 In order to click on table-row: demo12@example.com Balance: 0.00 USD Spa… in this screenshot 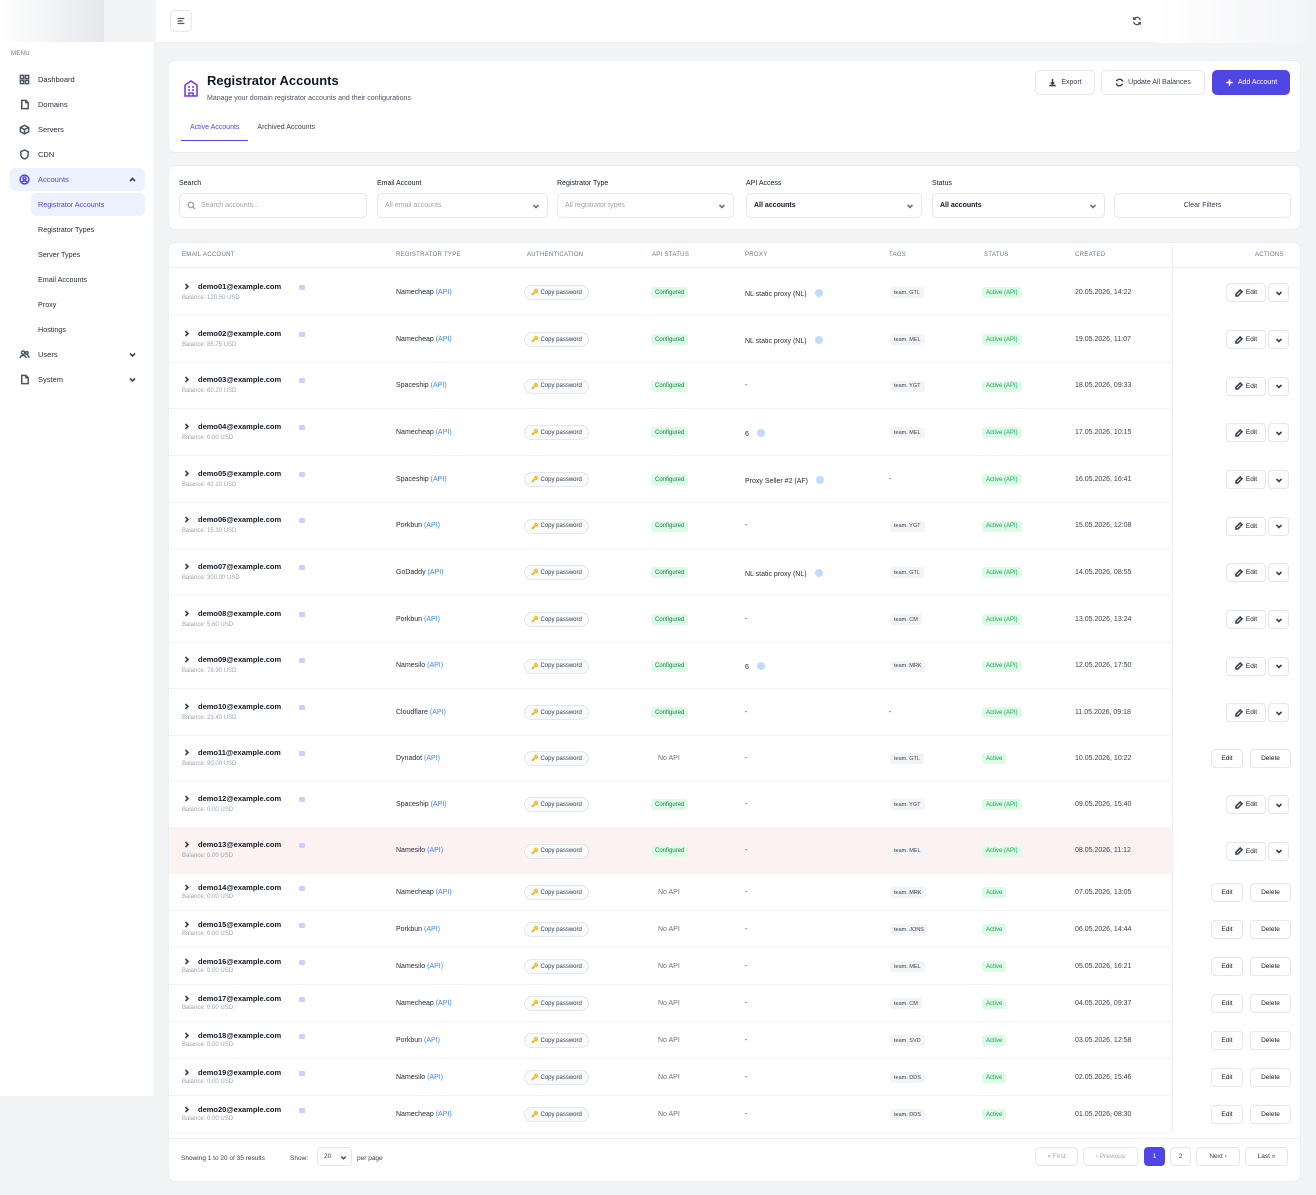, I will do `click(729, 804)`.